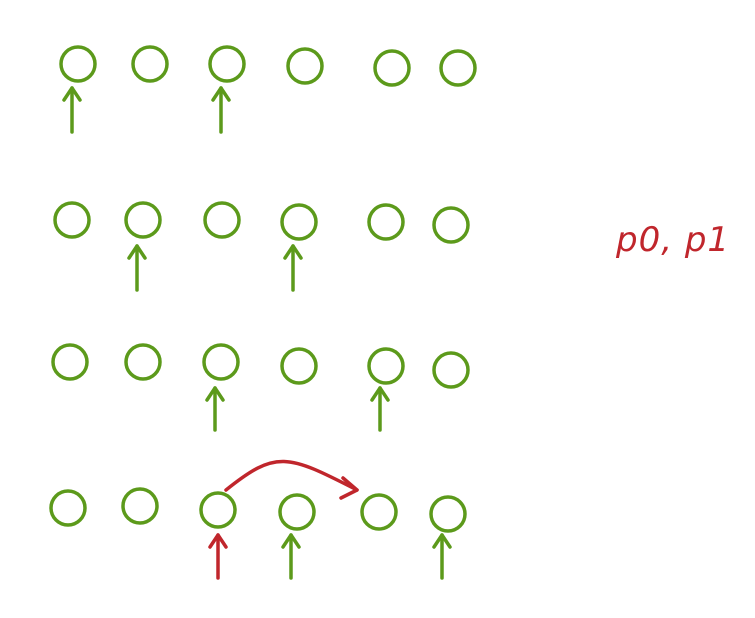 This screenshot has width=755, height=618. What do you see at coordinates (291, 475) in the screenshot?
I see `row-4-move-arrow-curve` at bounding box center [291, 475].